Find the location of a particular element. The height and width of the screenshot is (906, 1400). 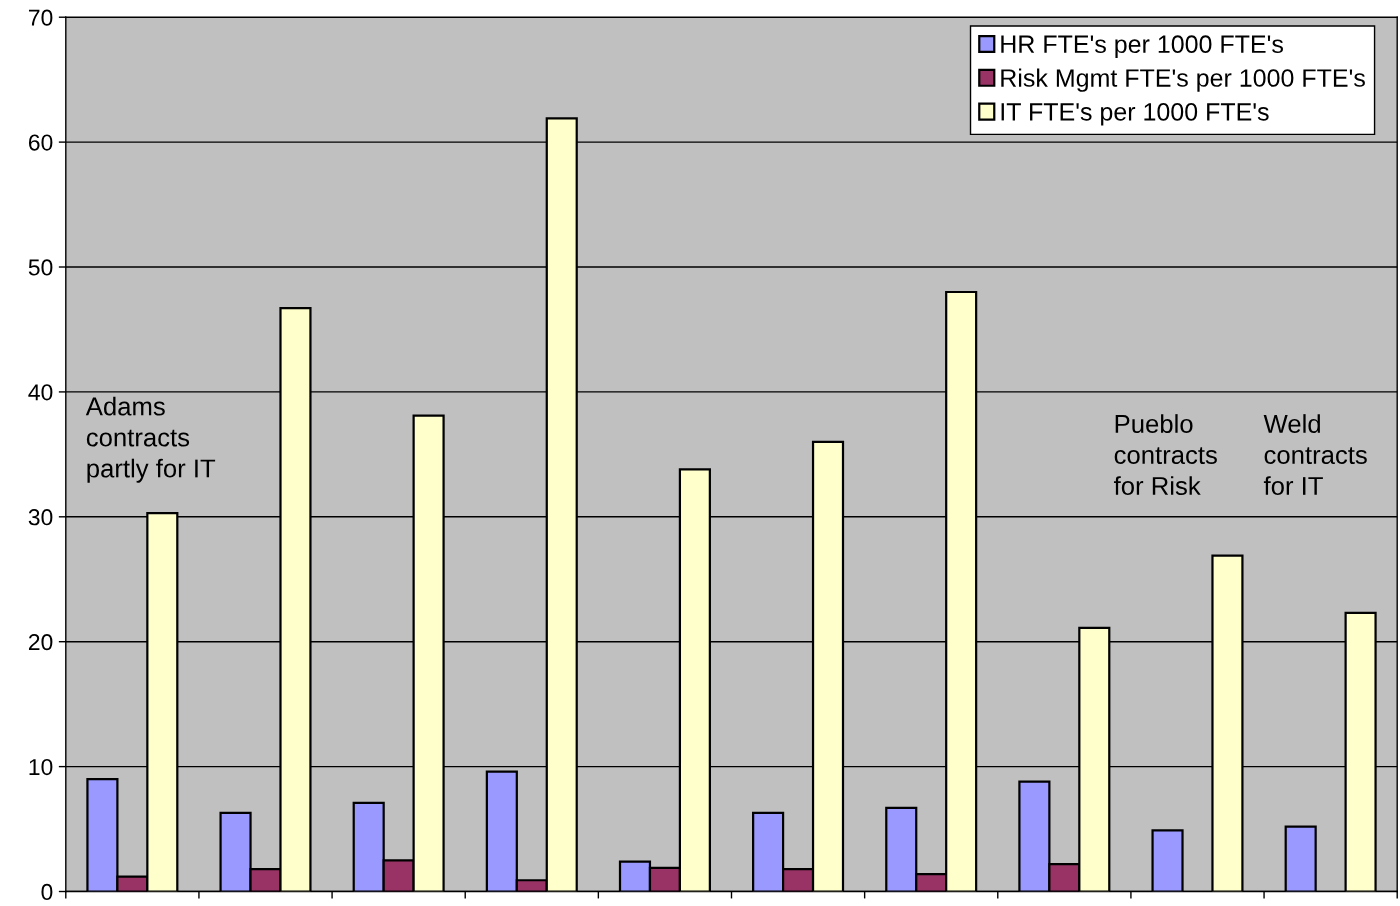

y-tick-label: 20 is located at coordinates (40, 642).